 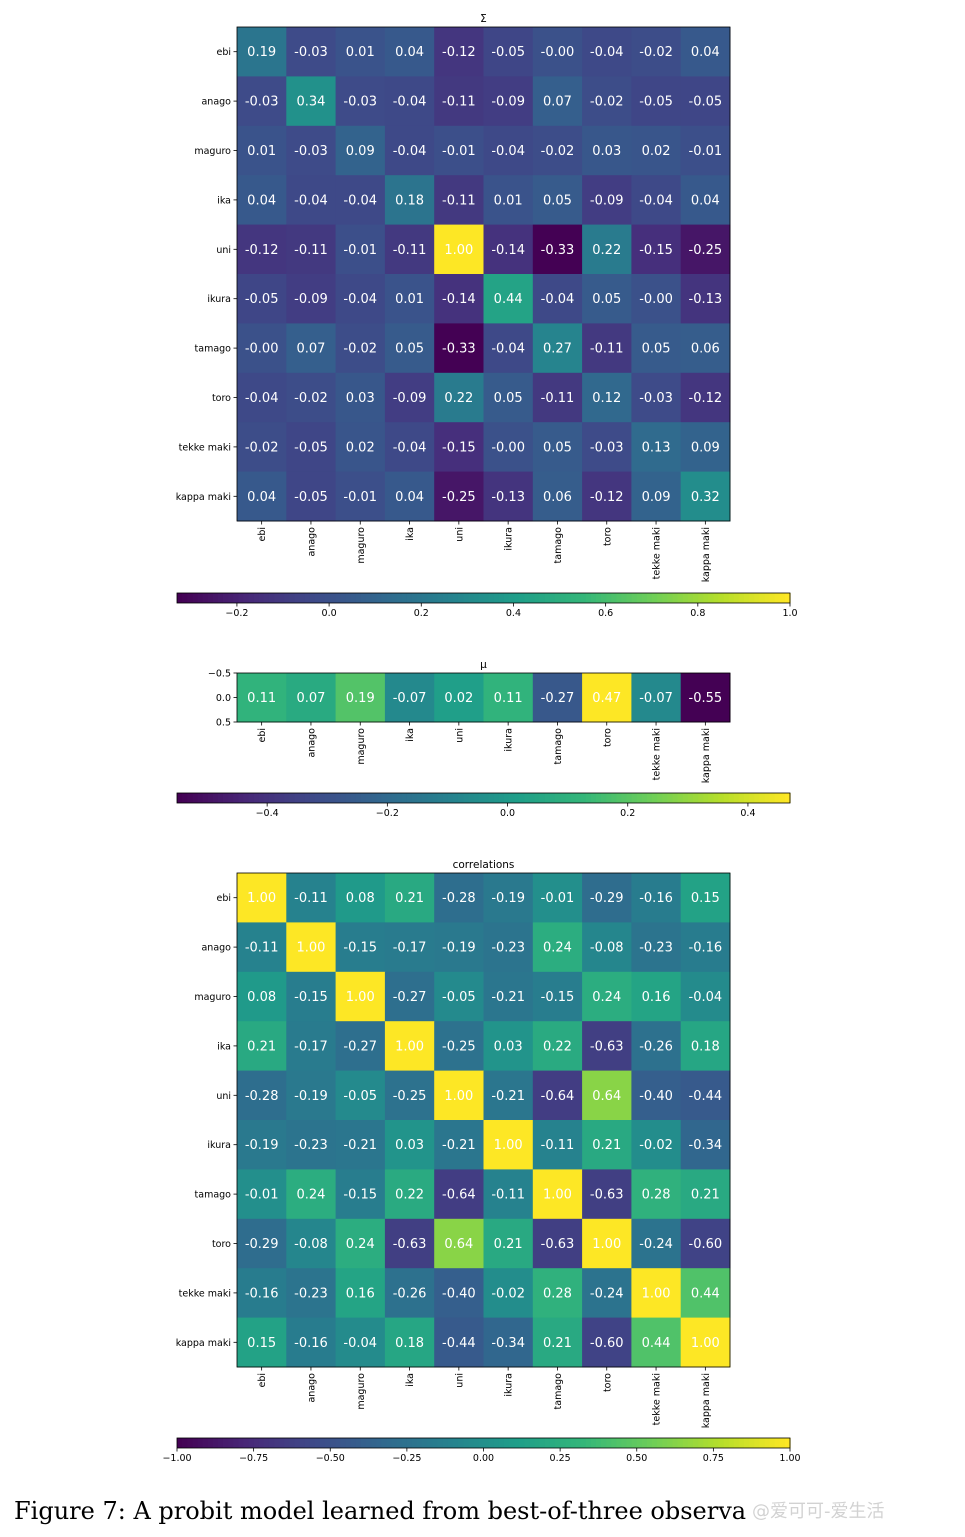 I want to click on x-tick-label: ika, so click(x=410, y=735).